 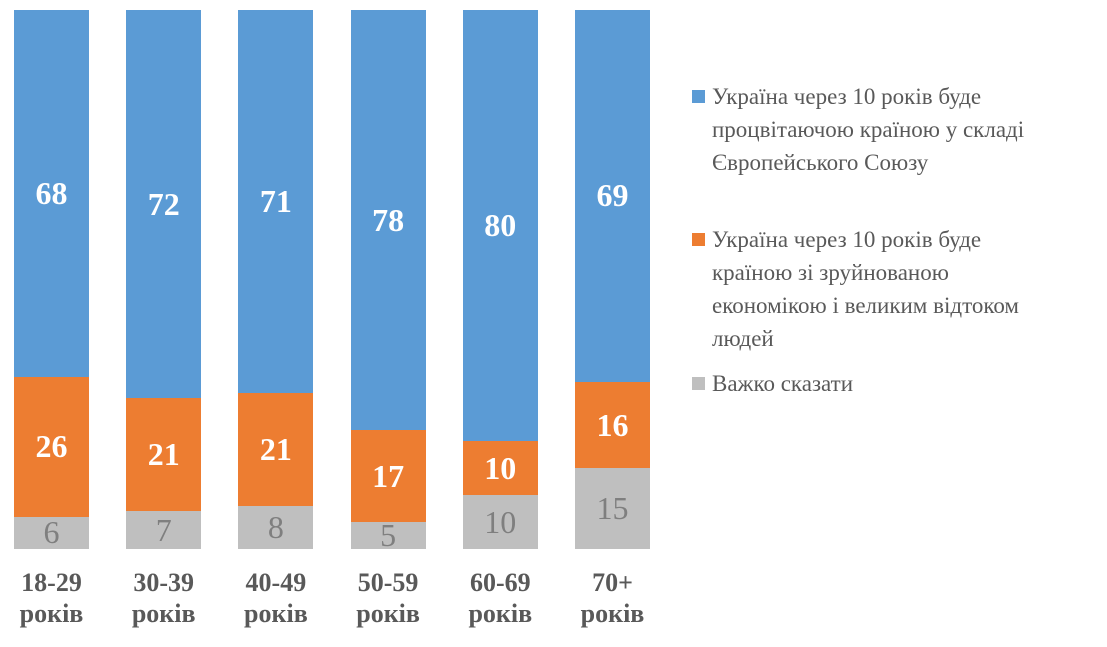 I want to click on segment-value-label: 68, so click(x=51, y=192).